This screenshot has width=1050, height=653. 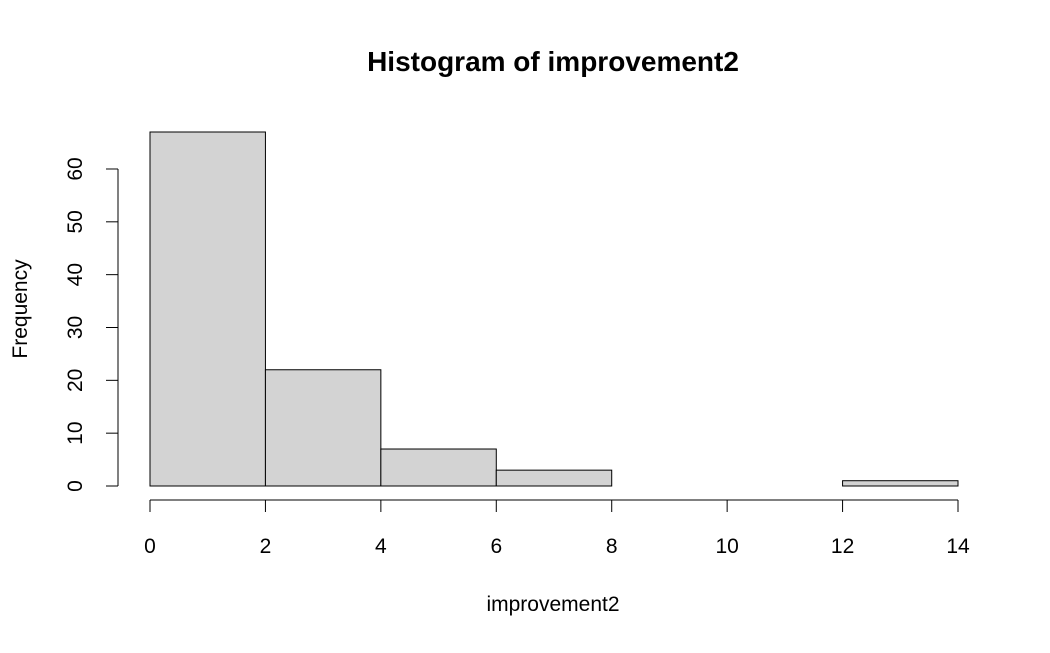 I want to click on y-tick-label-6: 60, so click(x=75, y=168).